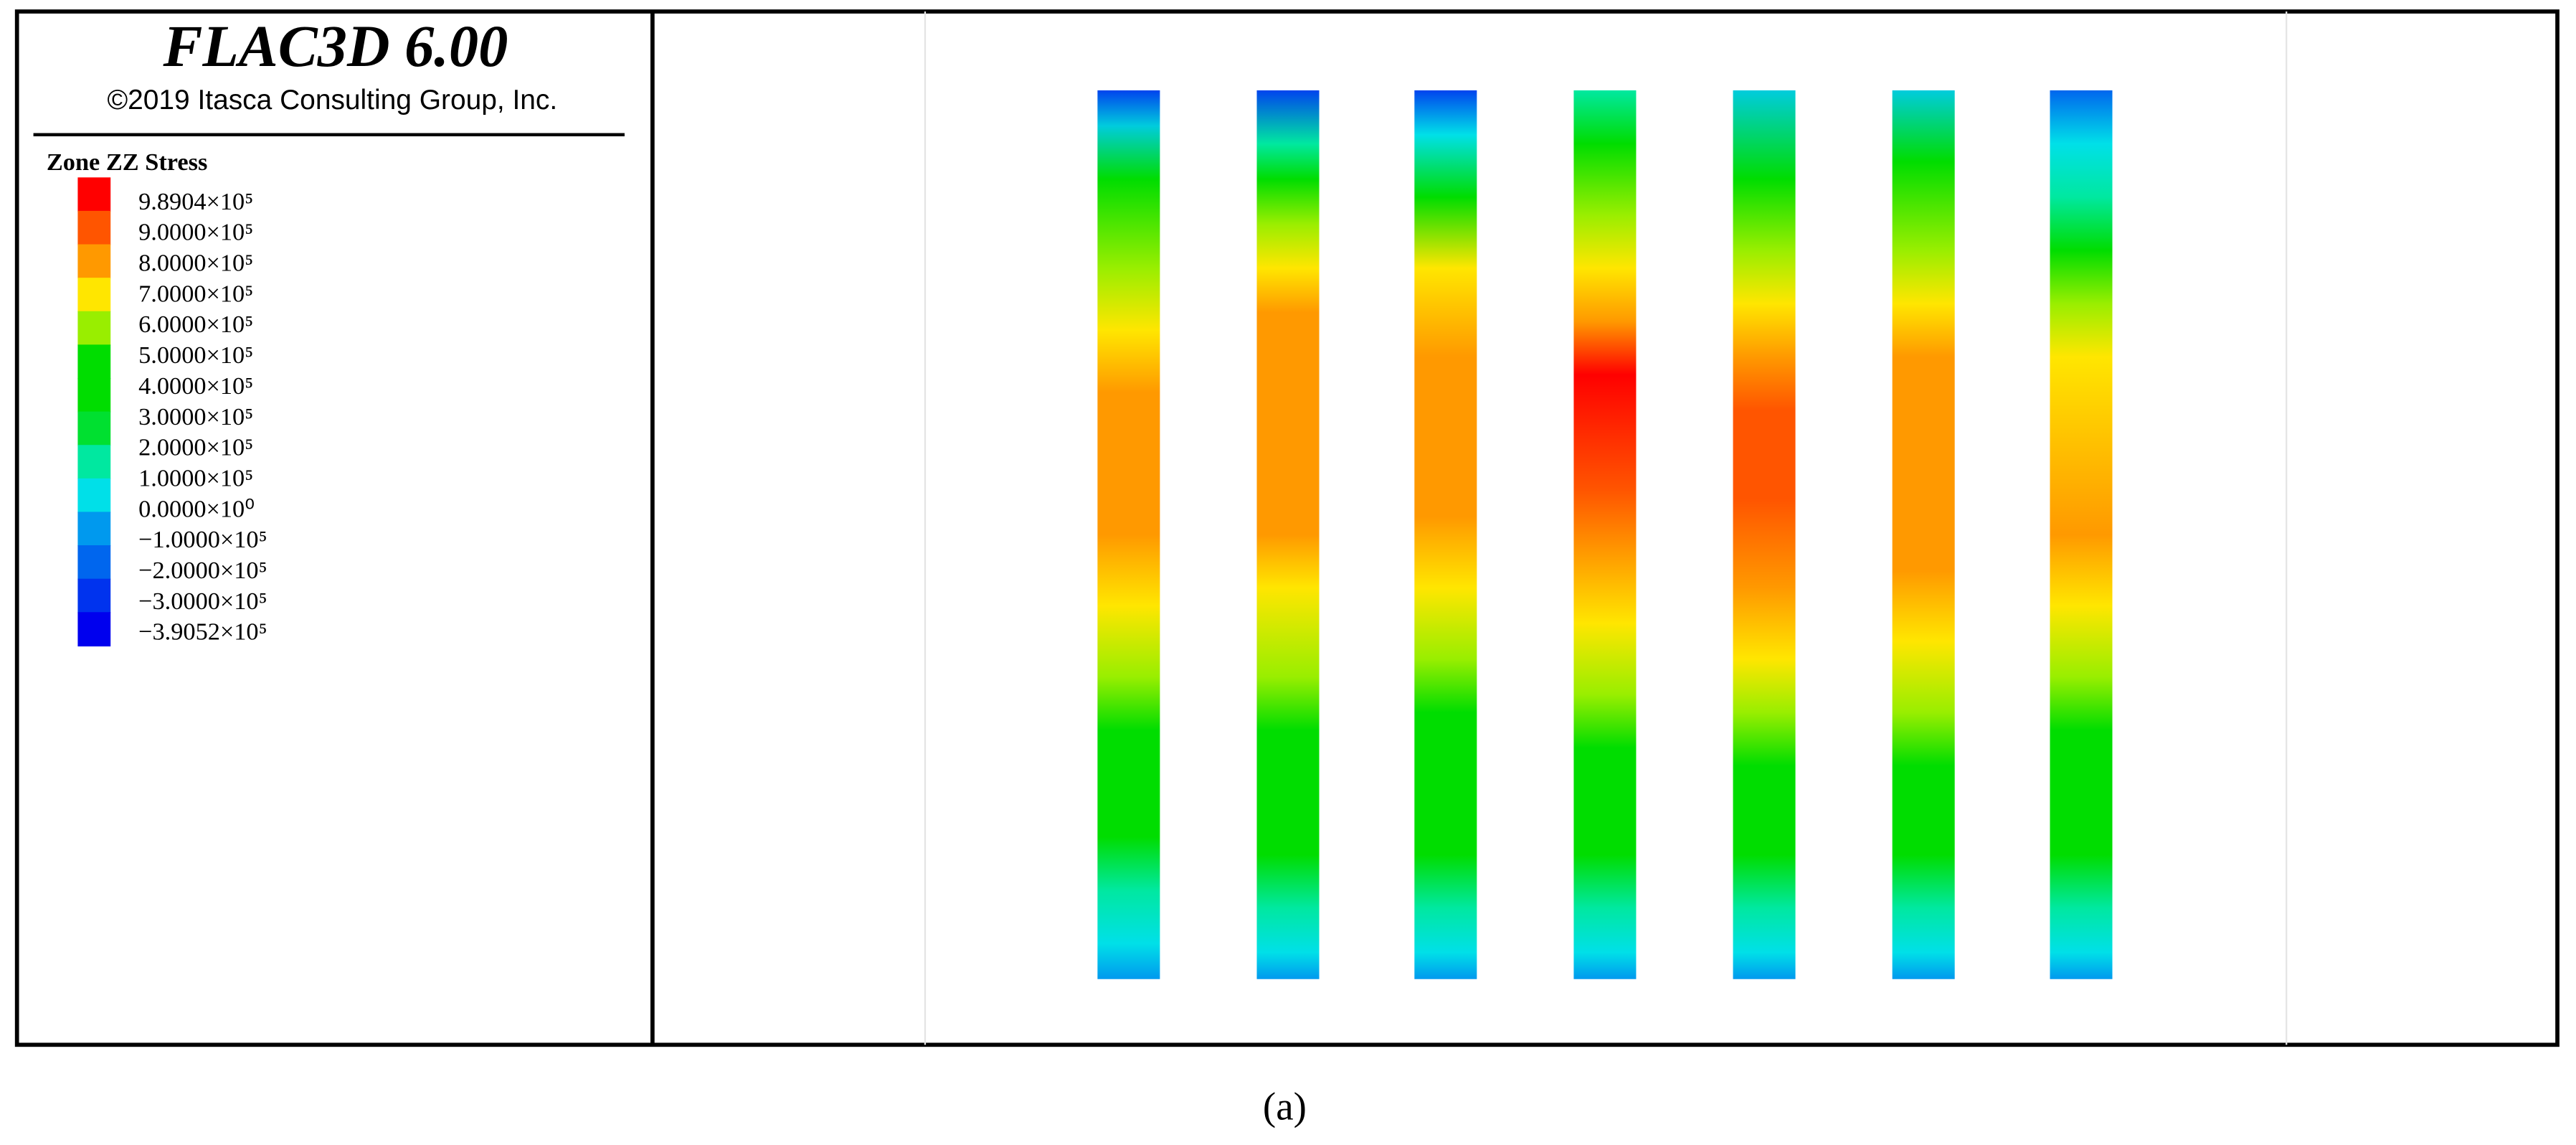 This screenshot has height=1145, width=2576. What do you see at coordinates (195, 324) in the screenshot?
I see `legend-label: 6.0000×10⁵` at bounding box center [195, 324].